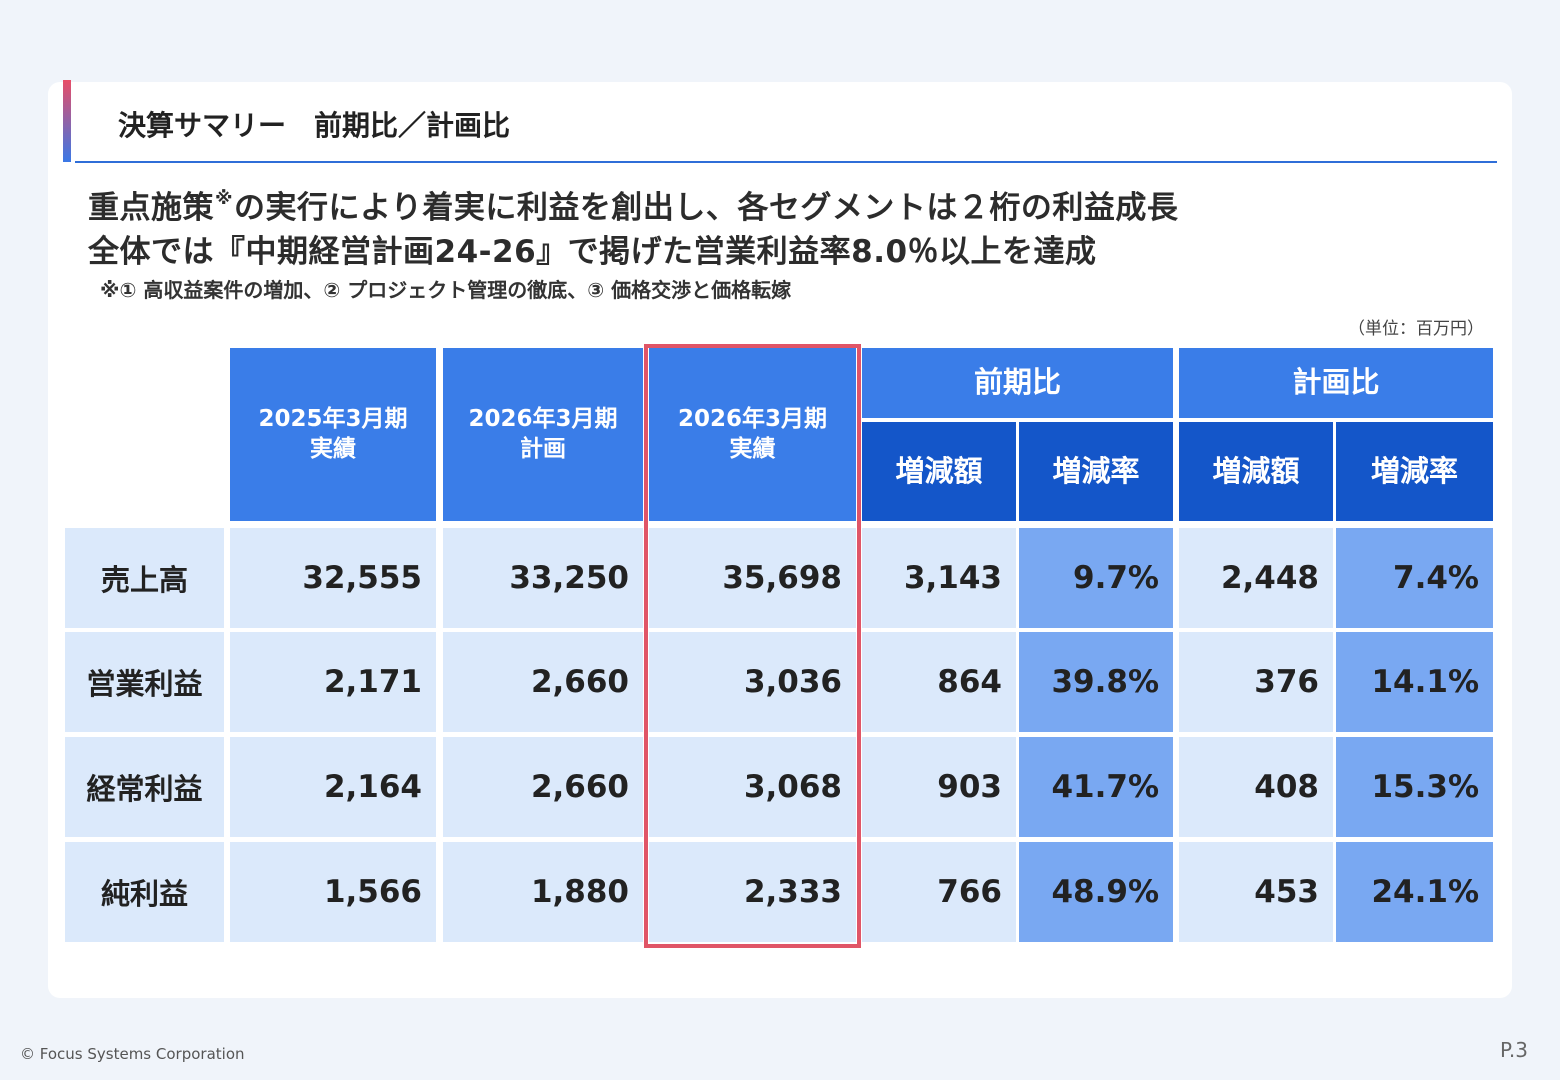 This screenshot has height=1080, width=1560. What do you see at coordinates (1414, 682) in the screenshot?
I see `cell-operating-income-plan-rate: 14.1%` at bounding box center [1414, 682].